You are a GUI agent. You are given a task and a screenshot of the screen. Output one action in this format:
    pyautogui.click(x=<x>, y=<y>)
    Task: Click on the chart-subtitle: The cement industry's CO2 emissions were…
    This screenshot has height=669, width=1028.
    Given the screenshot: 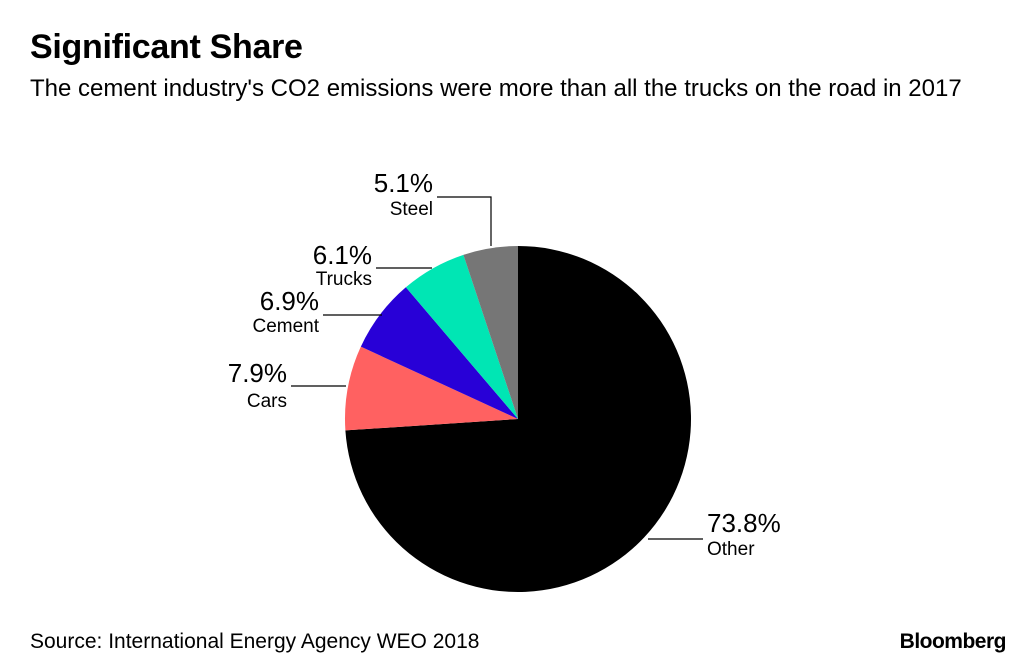 What is the action you would take?
    pyautogui.click(x=496, y=88)
    